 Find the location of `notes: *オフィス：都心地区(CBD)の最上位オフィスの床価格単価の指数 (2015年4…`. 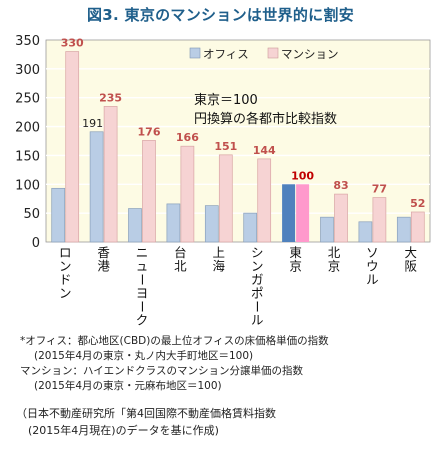

notes: *オフィス：都心地区(CBD)の最上位オフィスの床価格単価の指数 (2015年4… is located at coordinates (174, 364).